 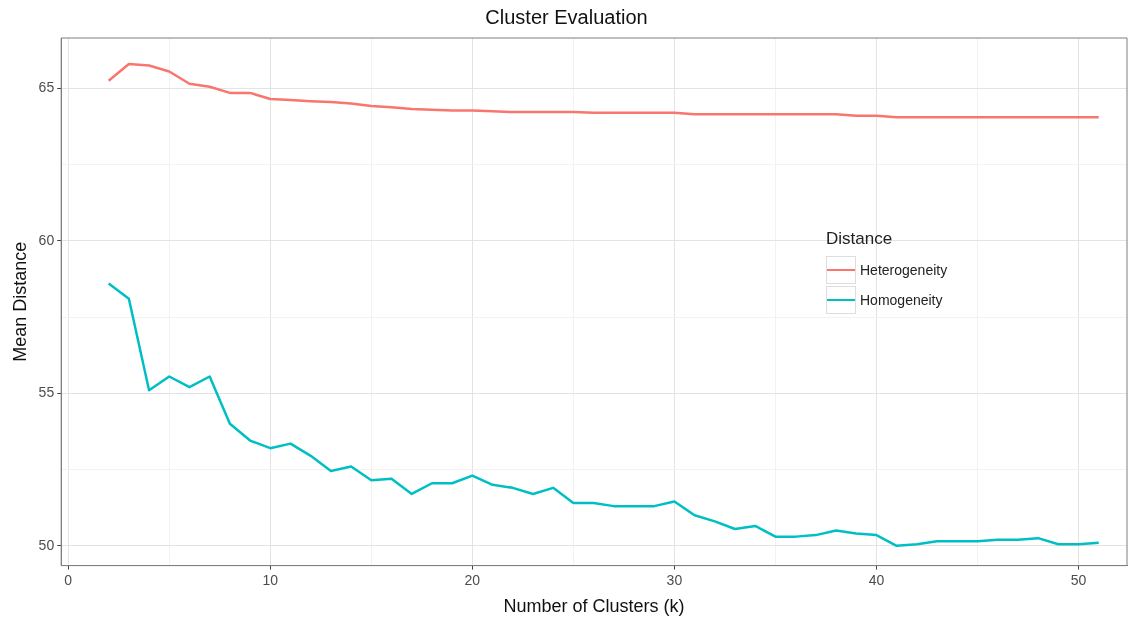 What do you see at coordinates (68, 579) in the screenshot?
I see `x-tick-label: 0` at bounding box center [68, 579].